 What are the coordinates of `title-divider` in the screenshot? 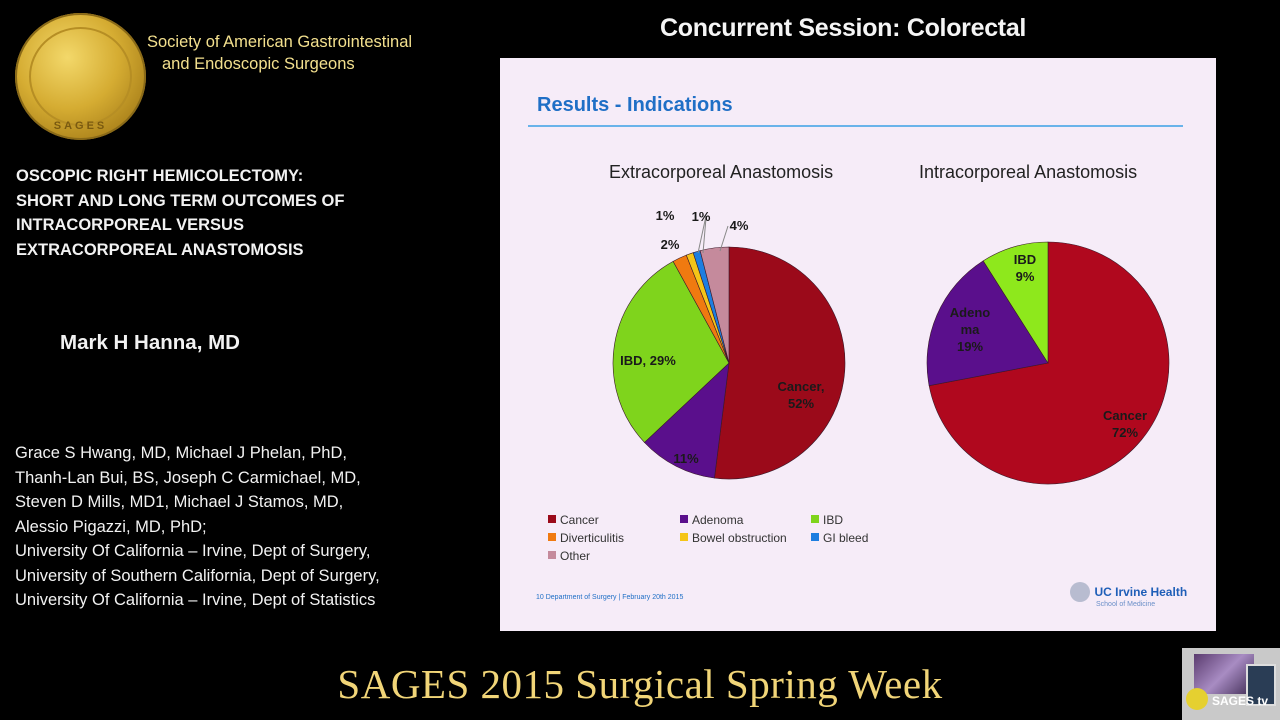 It's located at (855, 126).